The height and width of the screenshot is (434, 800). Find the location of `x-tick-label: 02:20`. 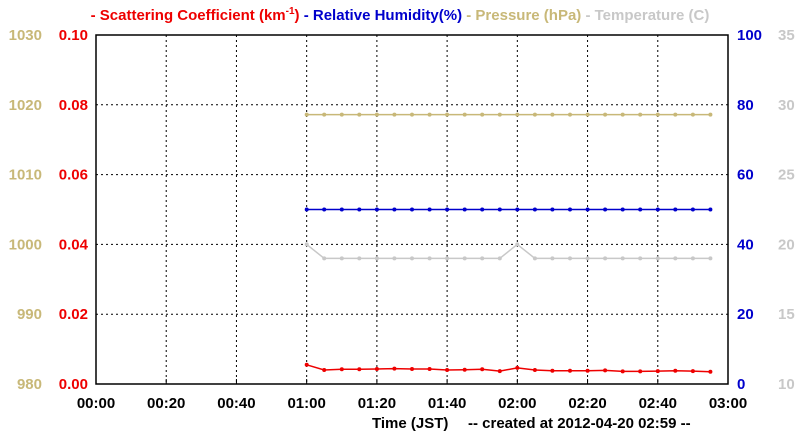

x-tick-label: 02:20 is located at coordinates (587, 403).